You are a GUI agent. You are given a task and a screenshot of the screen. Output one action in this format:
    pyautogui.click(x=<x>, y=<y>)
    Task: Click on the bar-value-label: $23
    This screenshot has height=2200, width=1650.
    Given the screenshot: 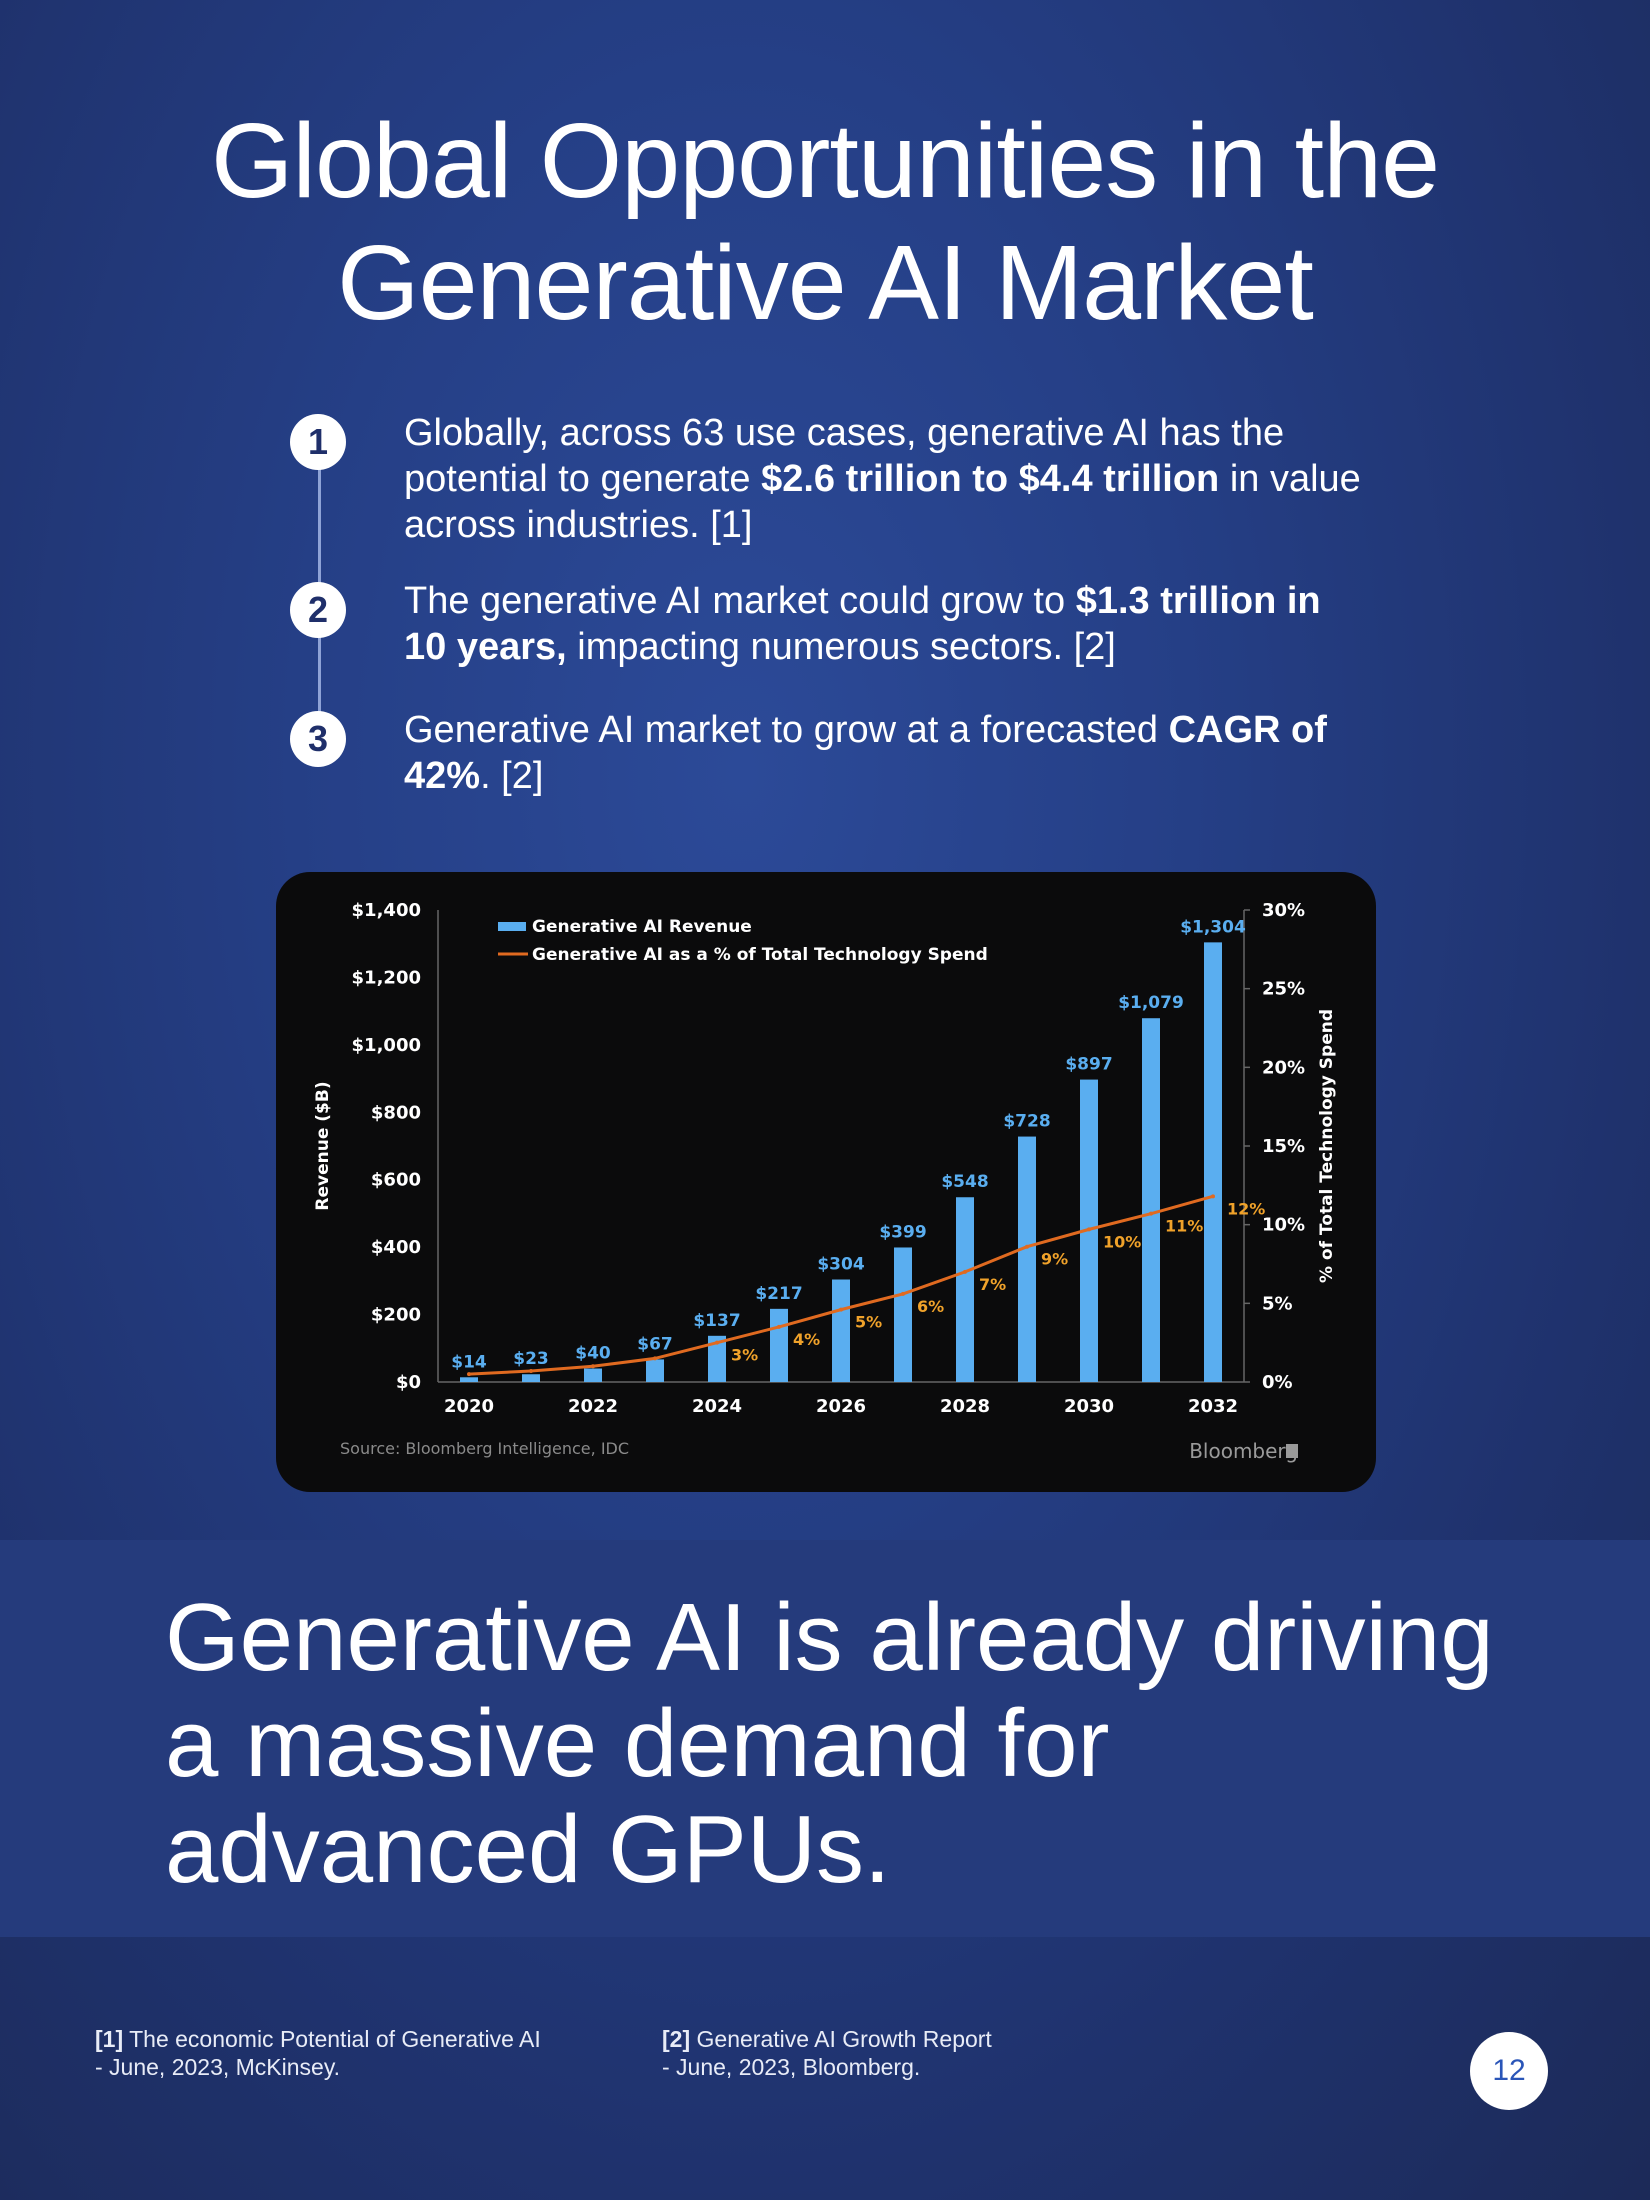 What is the action you would take?
    pyautogui.click(x=531, y=1359)
    